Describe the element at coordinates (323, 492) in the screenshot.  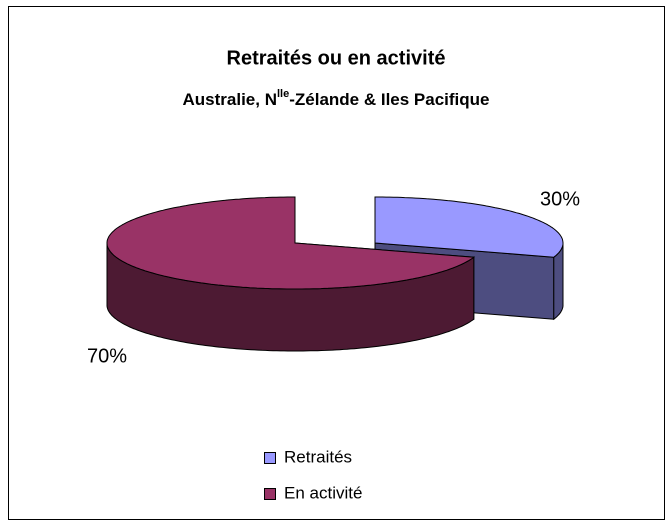
I see `legend-label: En activité` at that location.